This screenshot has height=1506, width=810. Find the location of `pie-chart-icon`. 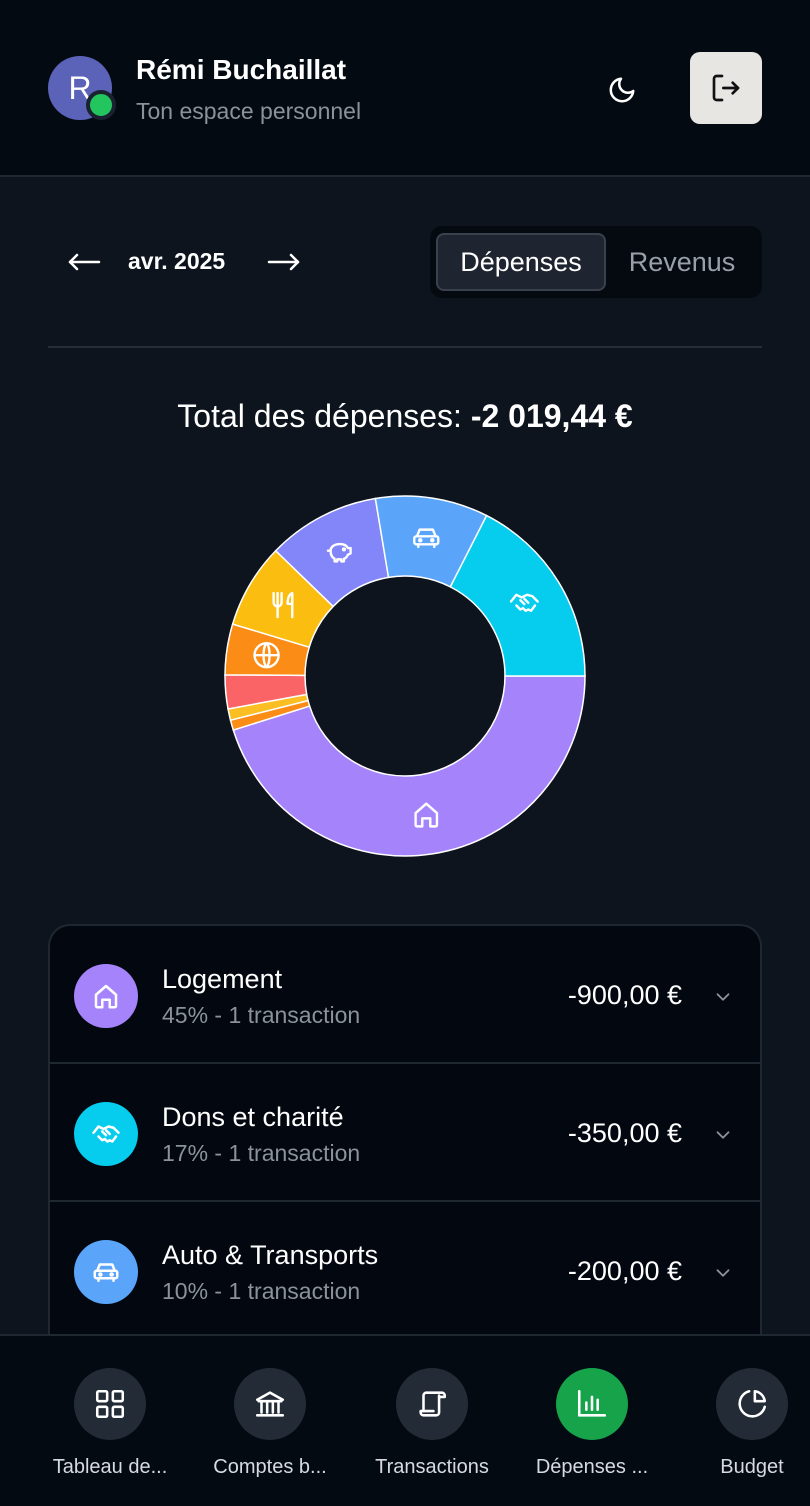

pie-chart-icon is located at coordinates (752, 1403).